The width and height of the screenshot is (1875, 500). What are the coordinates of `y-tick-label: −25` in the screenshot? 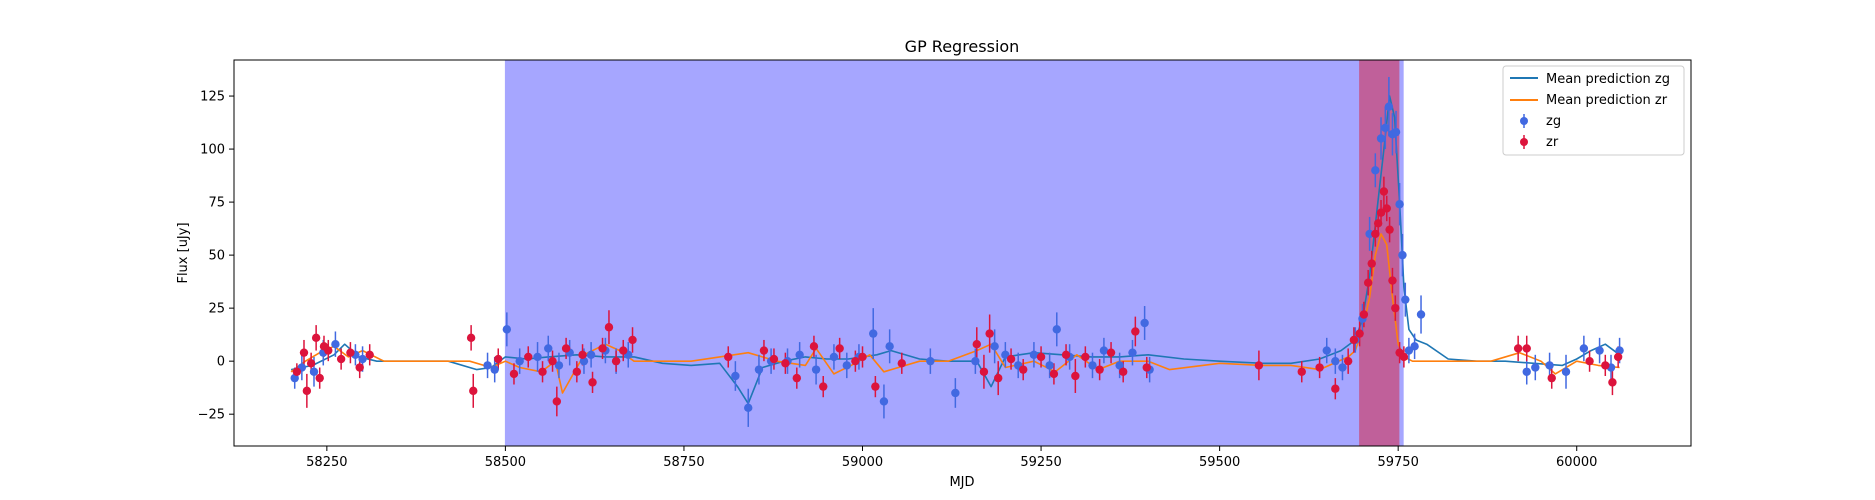 It's located at (211, 415).